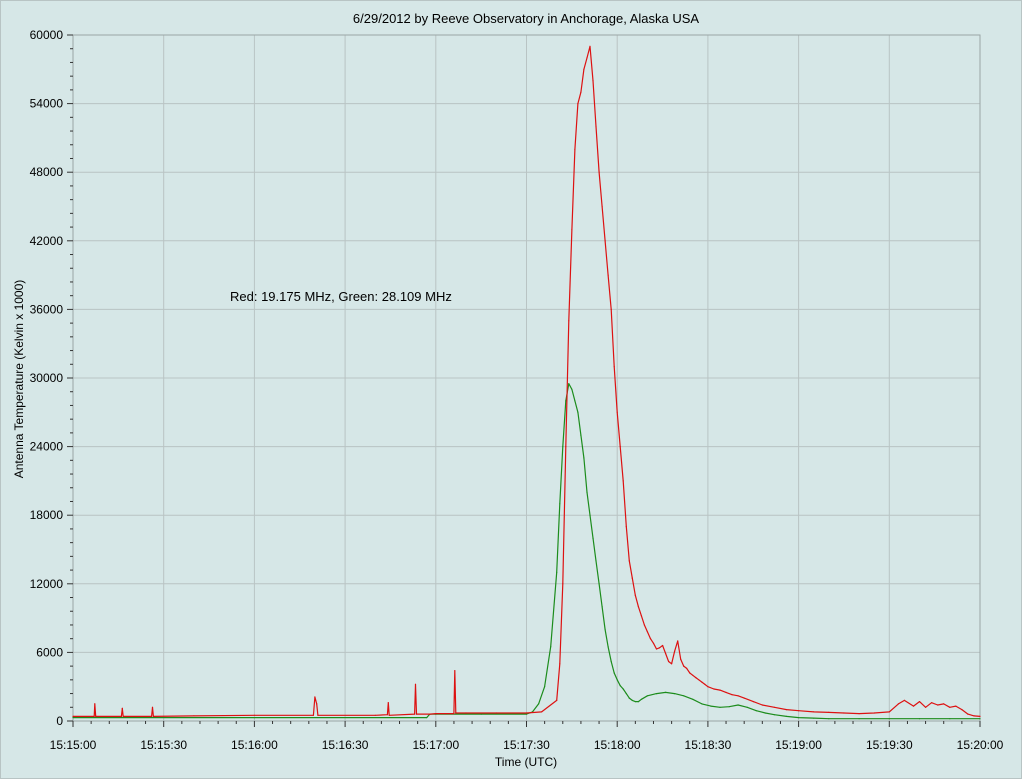  I want to click on x-tick-label: 15:18:00, so click(617, 745).